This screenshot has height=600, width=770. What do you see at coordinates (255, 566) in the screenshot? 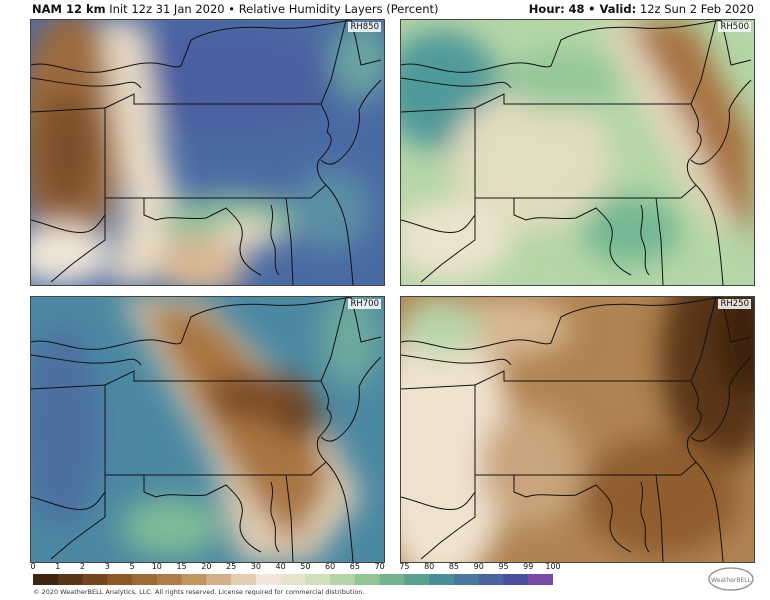
I see `colorbar-label: 30` at bounding box center [255, 566].